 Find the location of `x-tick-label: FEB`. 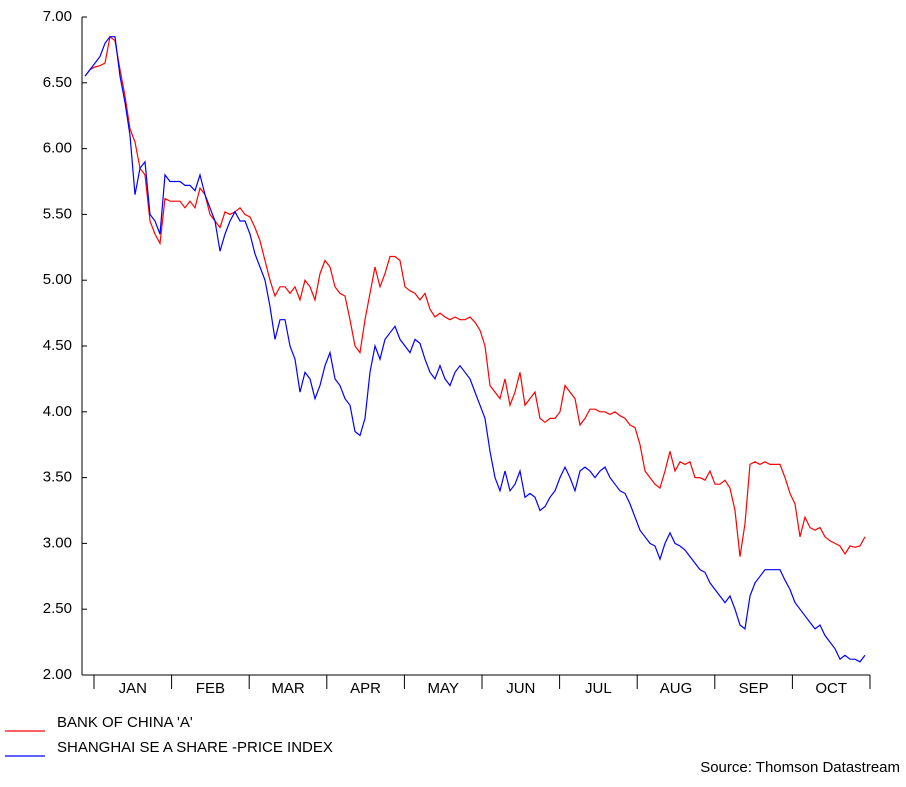

x-tick-label: FEB is located at coordinates (210, 688).